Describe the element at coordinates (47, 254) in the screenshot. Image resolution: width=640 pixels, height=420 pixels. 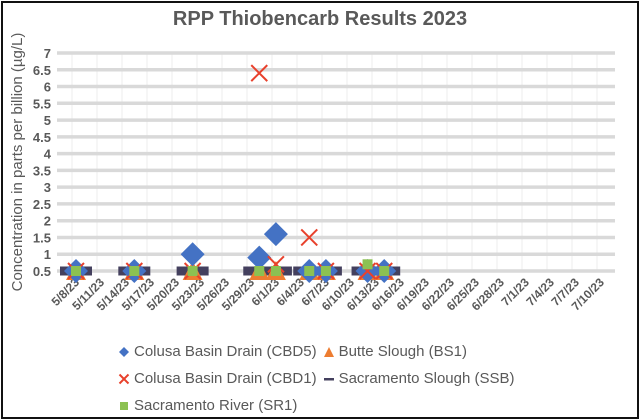
I see `svg-text: 1` at that location.